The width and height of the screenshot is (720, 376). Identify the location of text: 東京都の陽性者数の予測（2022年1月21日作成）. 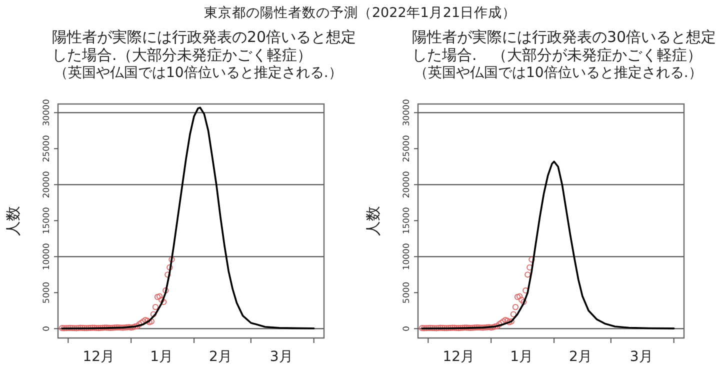
(360, 13).